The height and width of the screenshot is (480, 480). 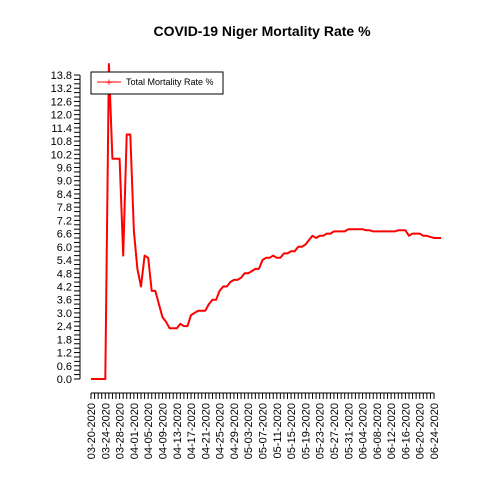 What do you see at coordinates (349, 431) in the screenshot?
I see `x-tick-label: 05-31-2020` at bounding box center [349, 431].